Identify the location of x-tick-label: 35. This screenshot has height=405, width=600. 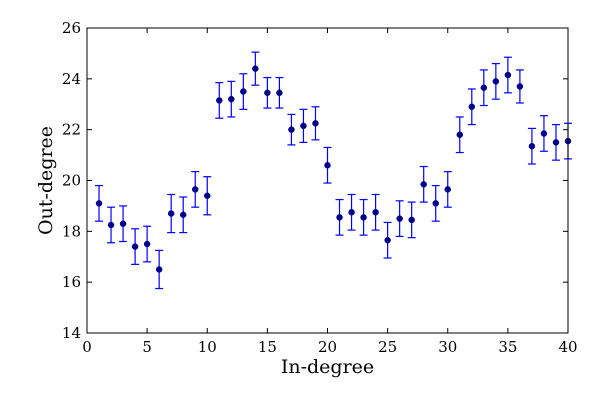
(507, 347).